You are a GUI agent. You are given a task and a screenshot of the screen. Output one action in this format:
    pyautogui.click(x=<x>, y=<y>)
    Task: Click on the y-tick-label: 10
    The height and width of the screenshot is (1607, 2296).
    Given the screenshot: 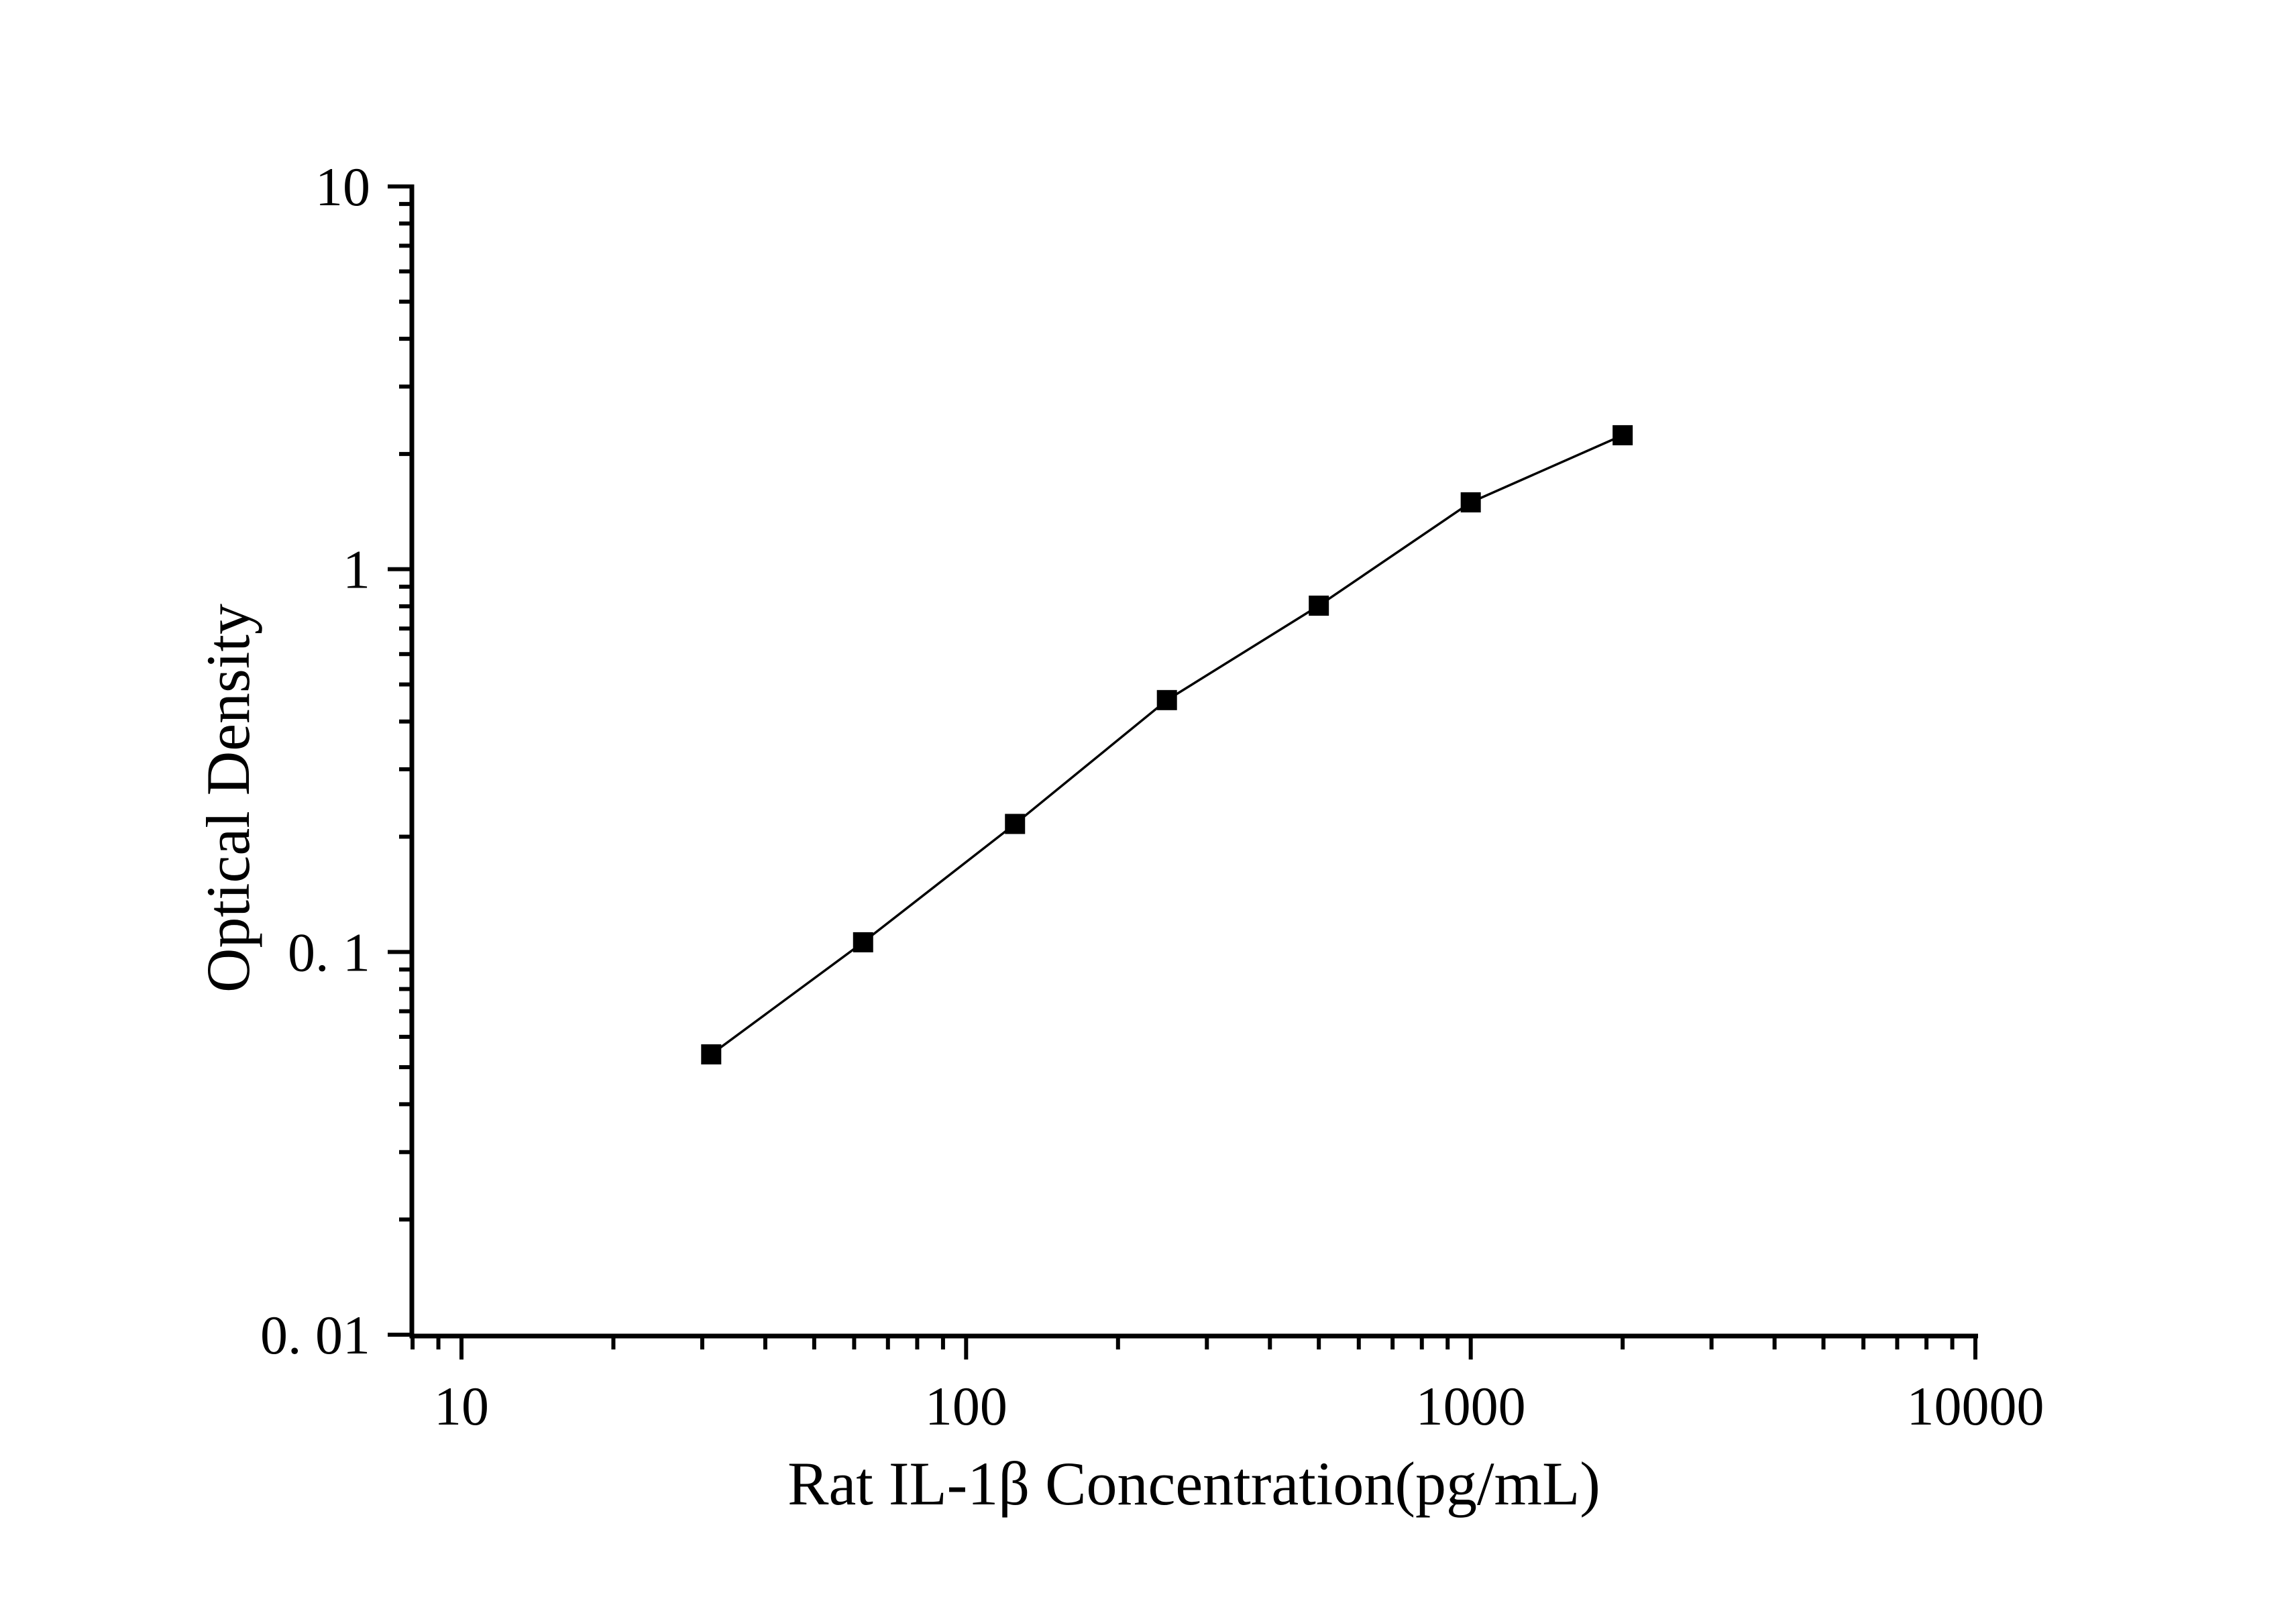 What is the action you would take?
    pyautogui.click(x=342, y=186)
    